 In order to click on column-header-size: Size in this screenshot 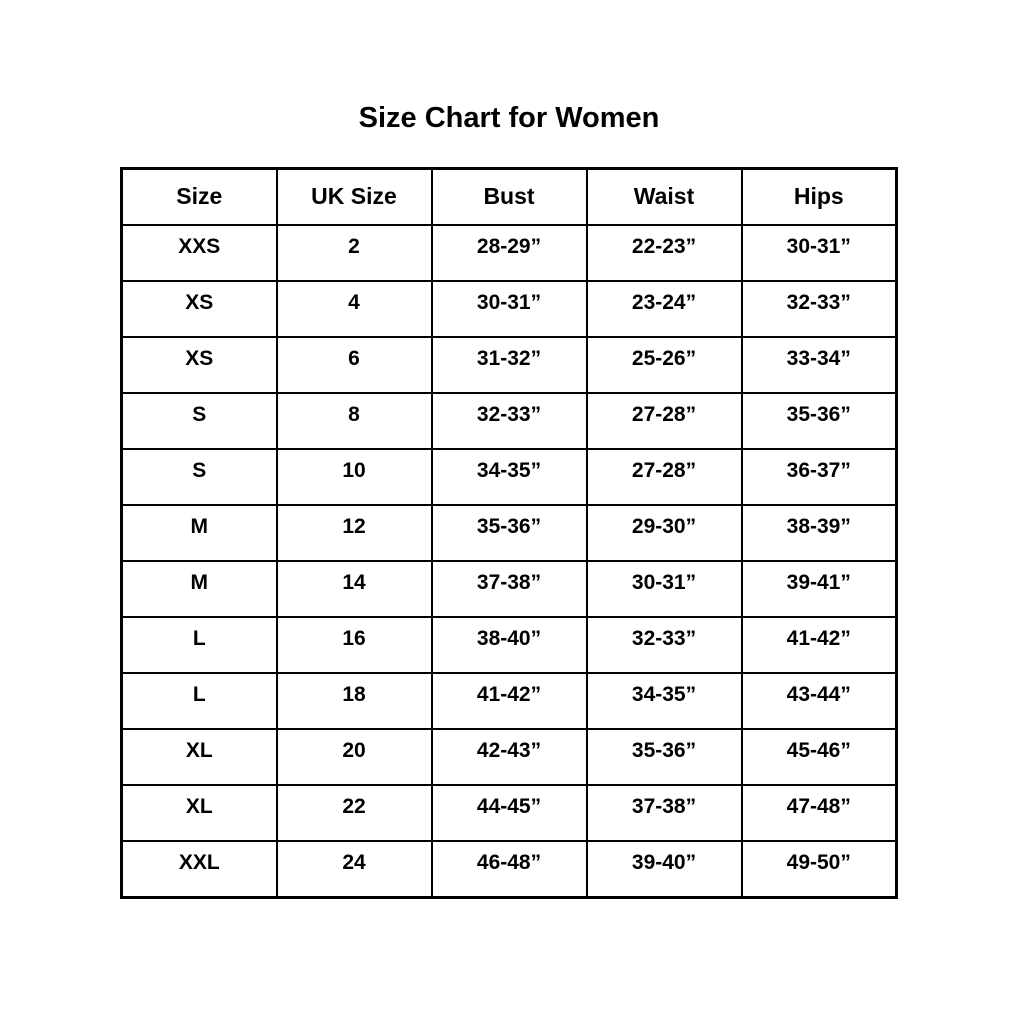, I will do `click(199, 196)`.